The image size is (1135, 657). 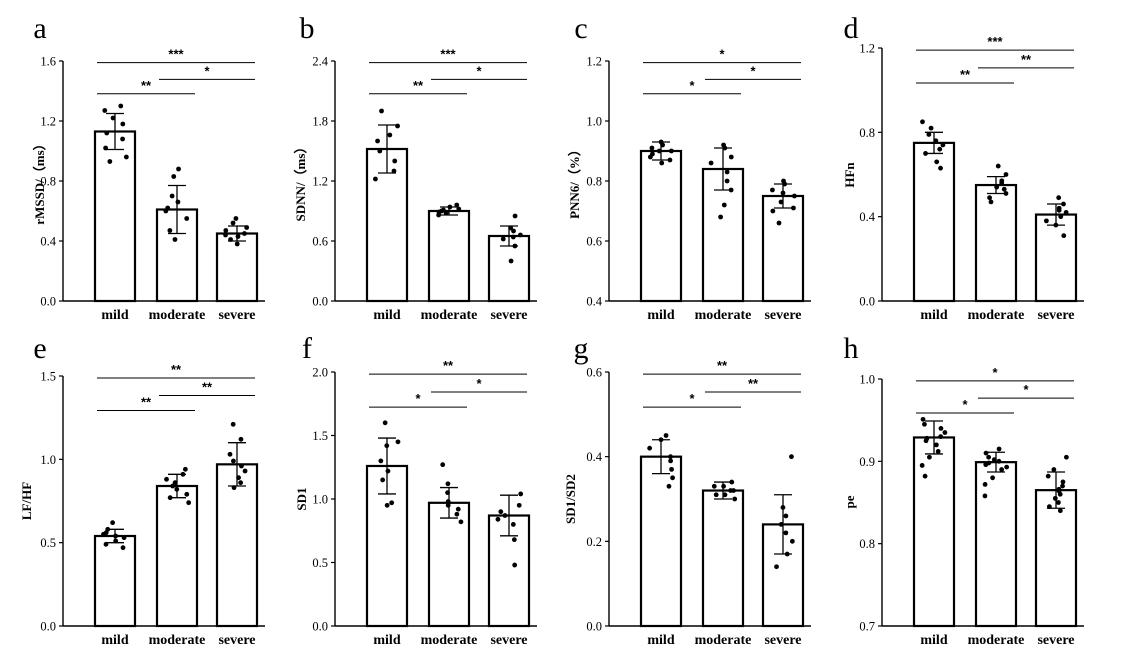 I want to click on bar-mild, so click(x=115, y=216).